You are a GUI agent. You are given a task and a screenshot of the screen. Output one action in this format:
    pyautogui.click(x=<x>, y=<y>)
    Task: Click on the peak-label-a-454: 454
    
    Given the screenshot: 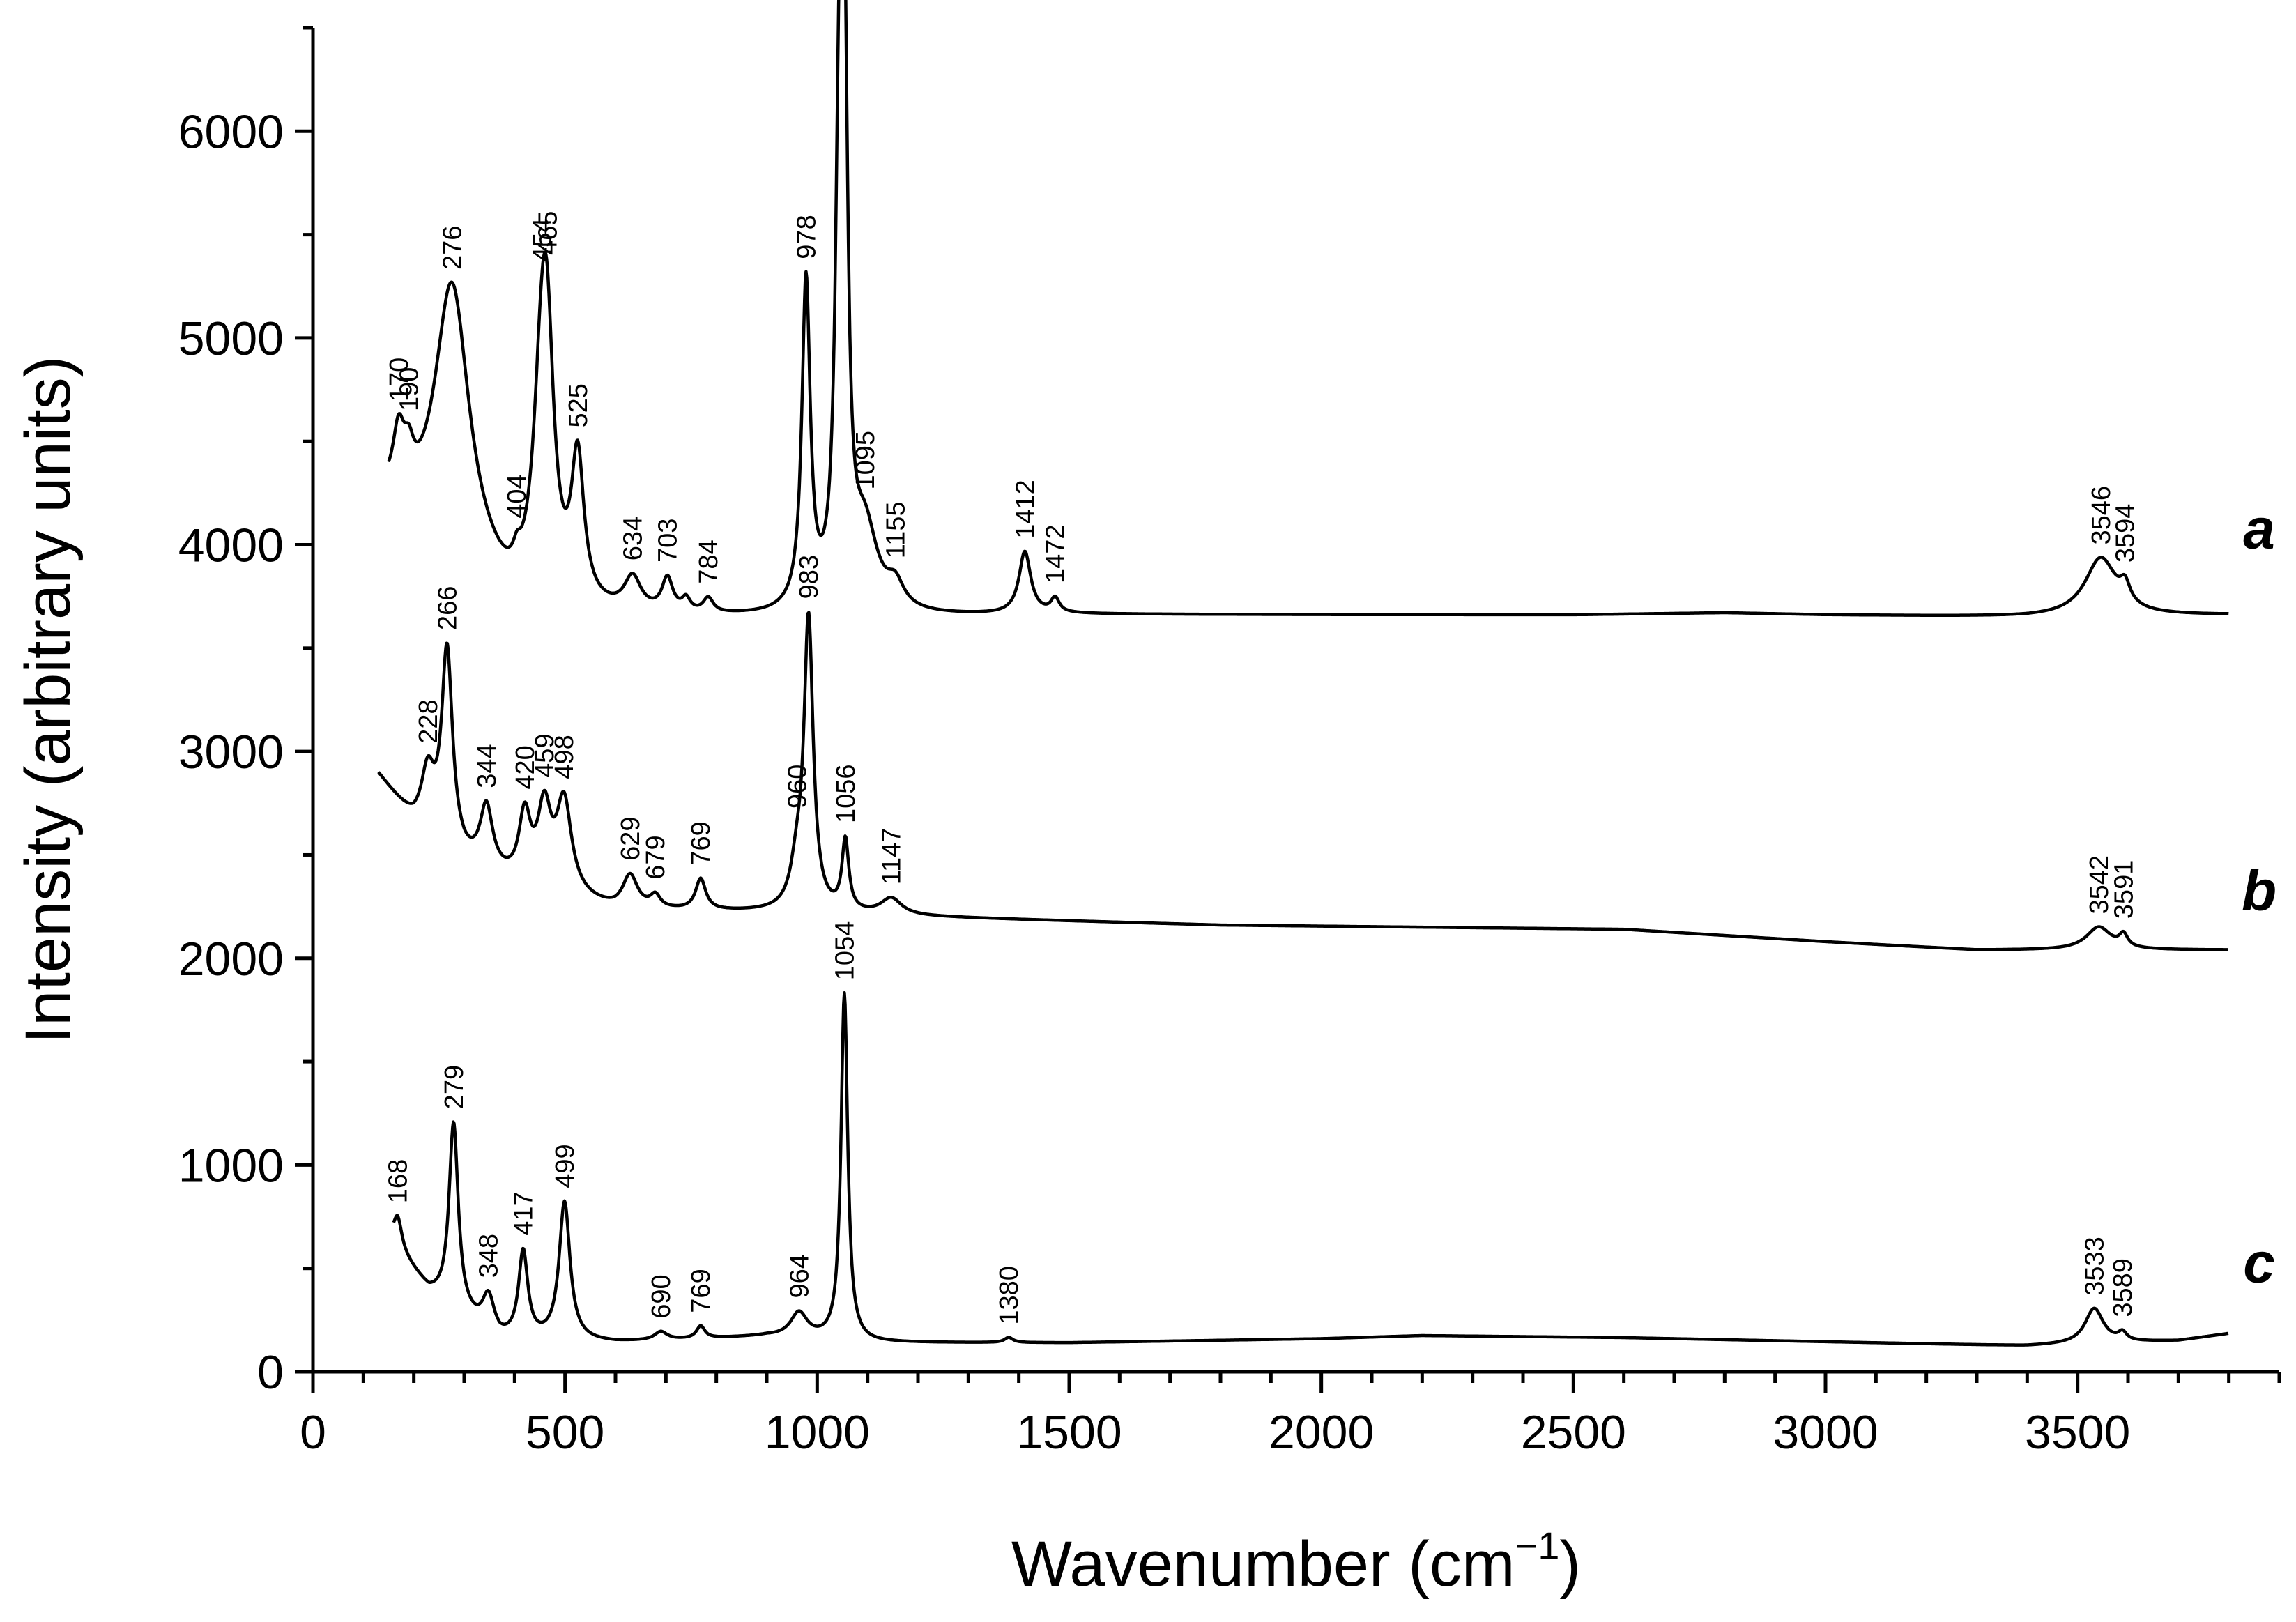 What is the action you would take?
    pyautogui.click(x=543, y=240)
    